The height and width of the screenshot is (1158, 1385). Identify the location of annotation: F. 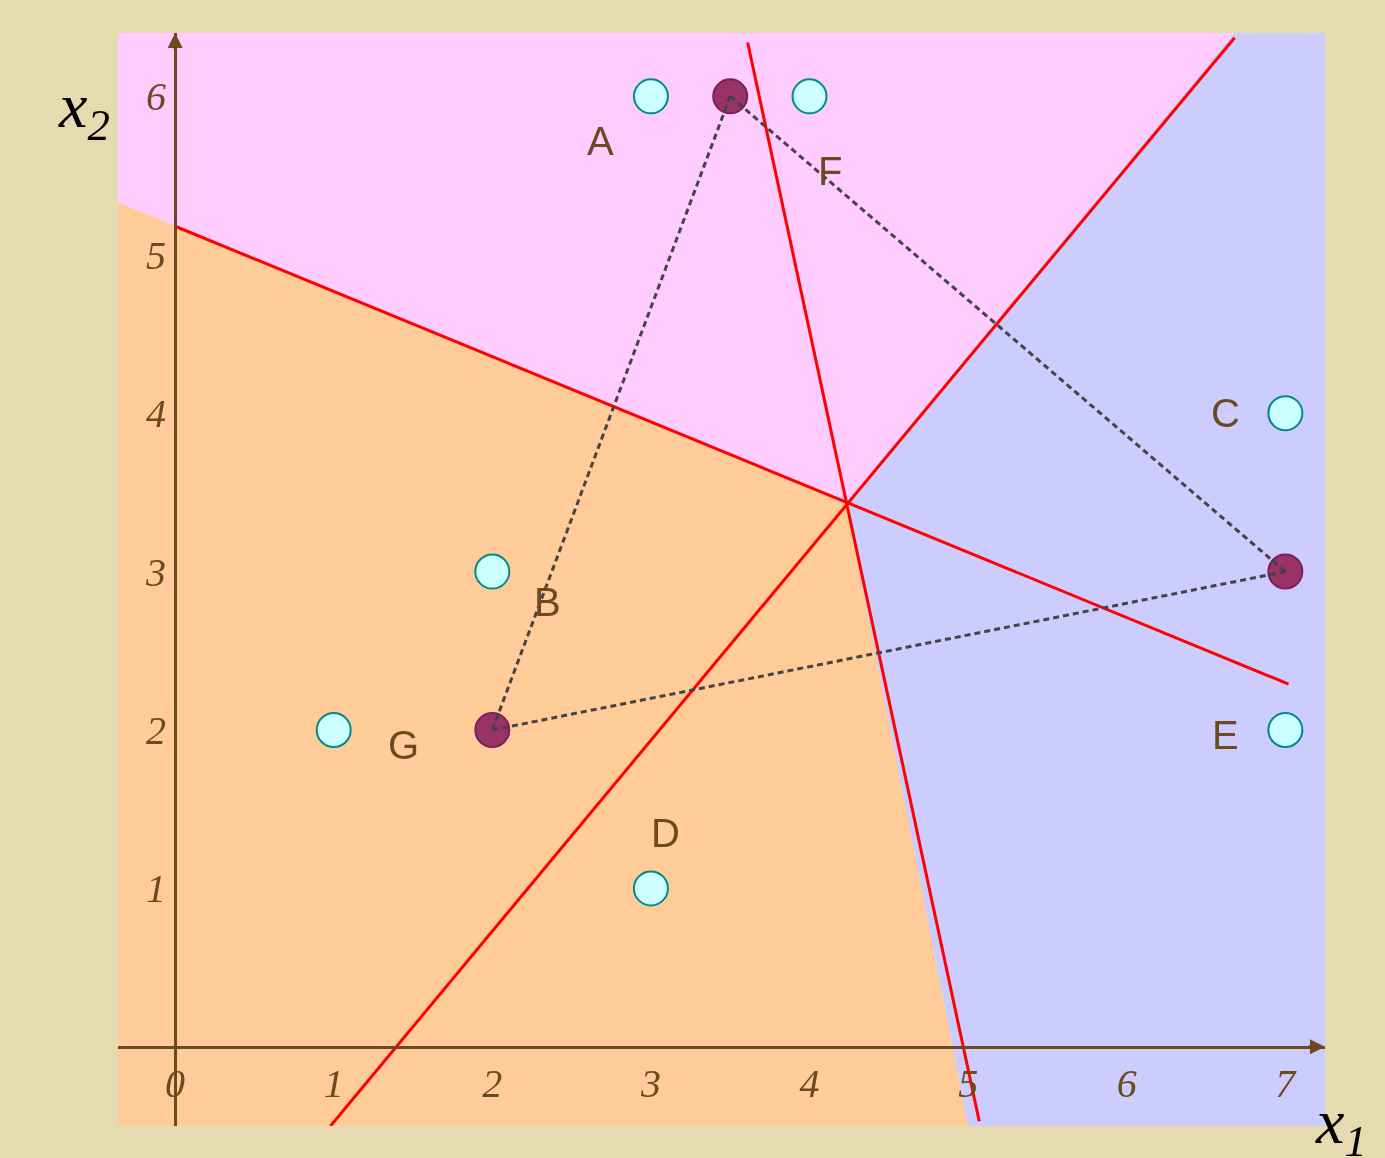
(830, 171).